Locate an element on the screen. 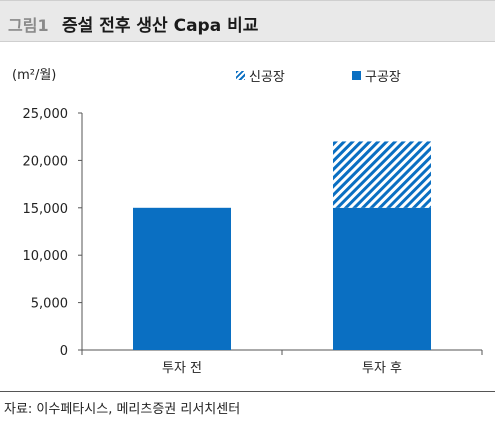  y-tick-label: 20,000 is located at coordinates (46, 161).